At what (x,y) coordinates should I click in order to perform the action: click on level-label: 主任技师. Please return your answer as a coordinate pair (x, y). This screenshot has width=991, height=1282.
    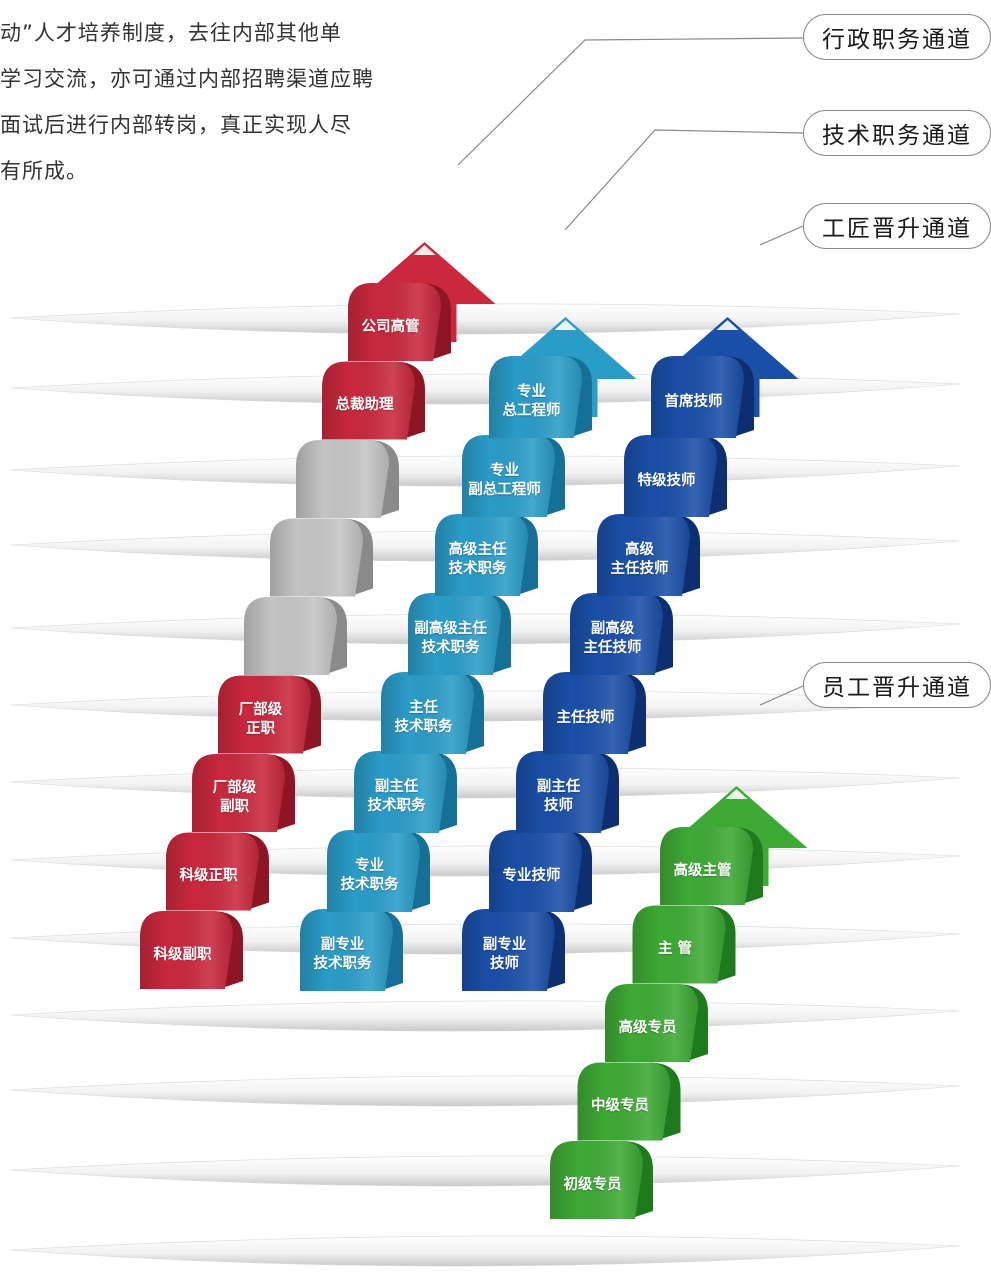
    Looking at the image, I should click on (585, 717).